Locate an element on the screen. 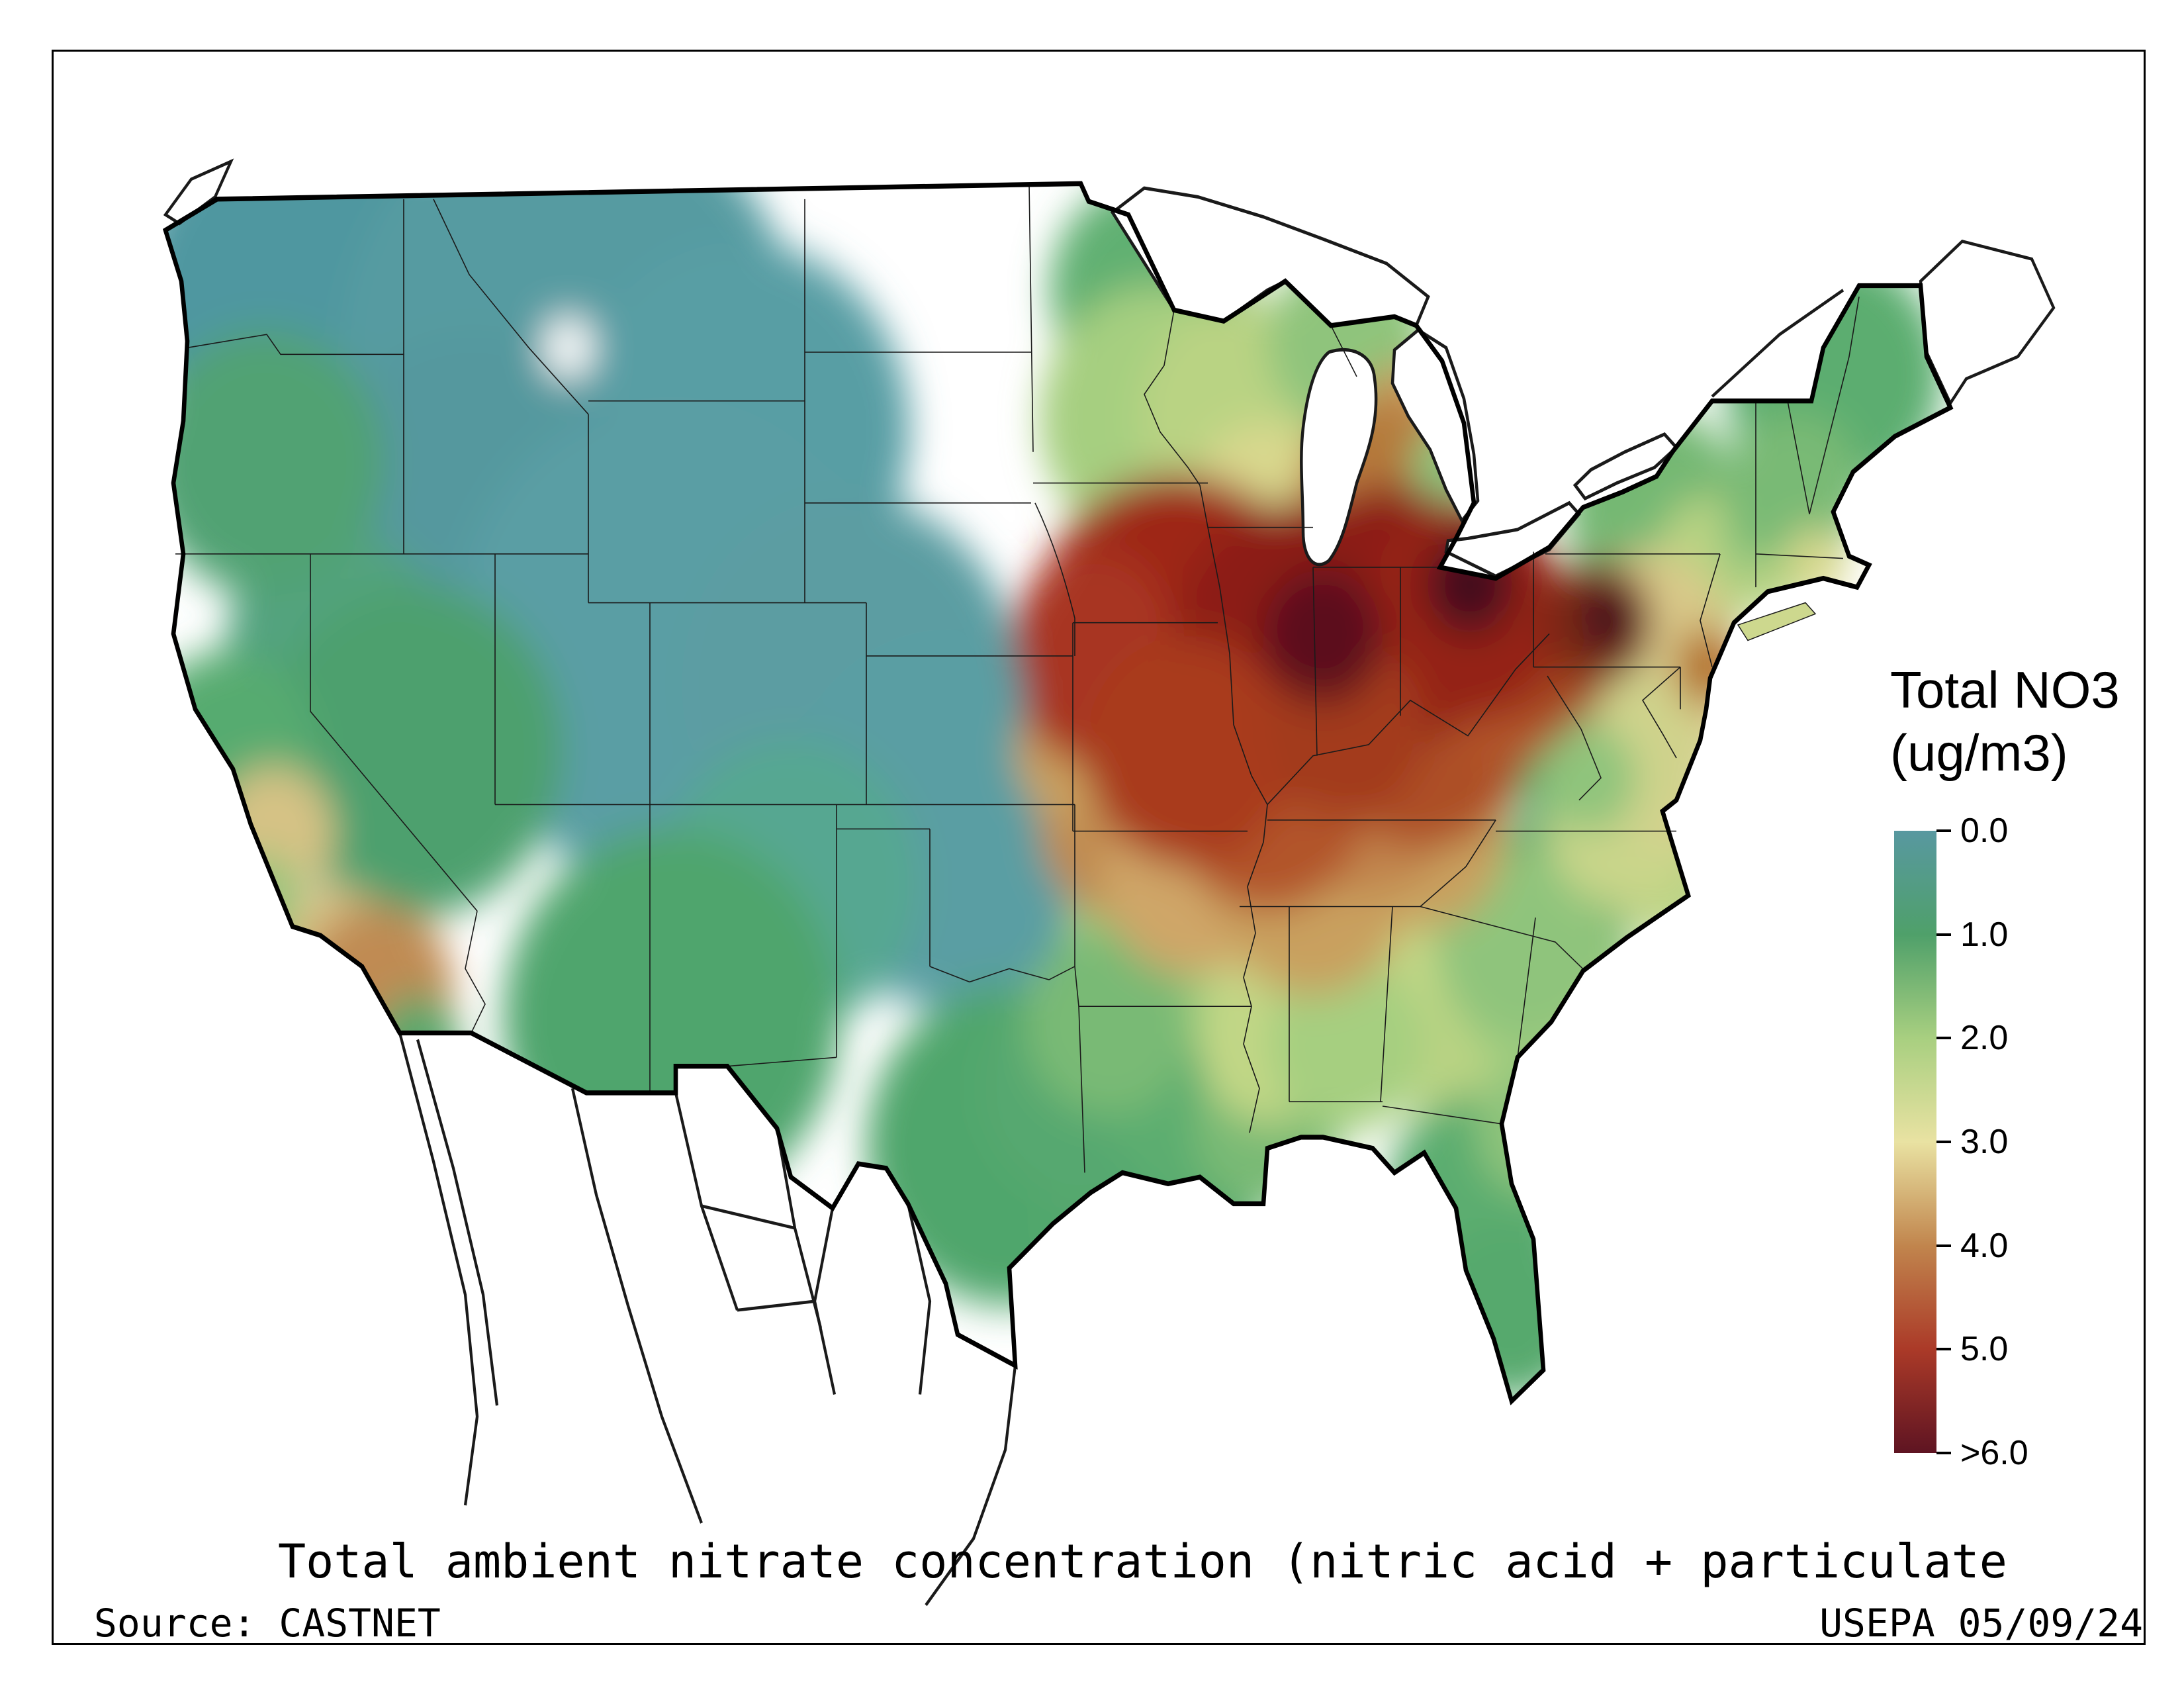 The width and height of the screenshot is (2184, 1688). colorbar-tick-1: 1.0 is located at coordinates (1972, 935).